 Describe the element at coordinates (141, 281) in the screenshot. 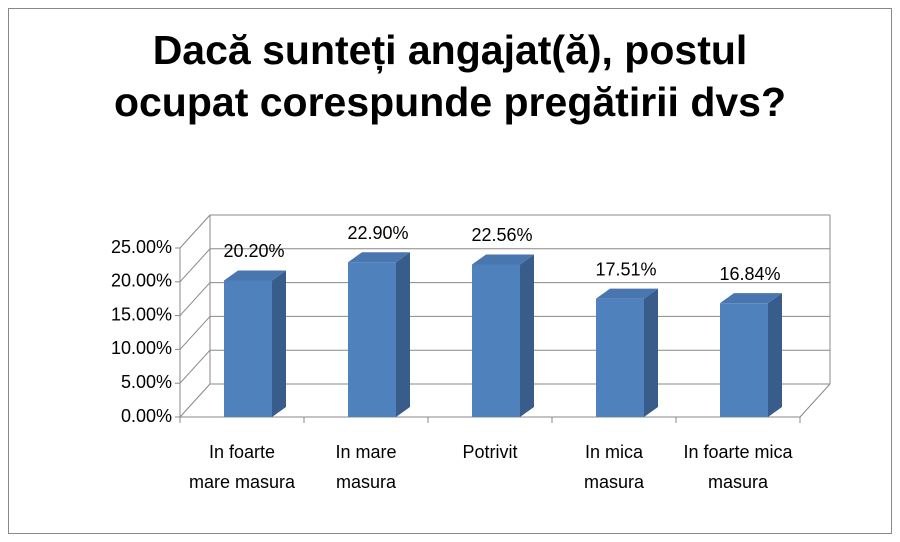

I see `y-tick-label: 20.00%` at that location.